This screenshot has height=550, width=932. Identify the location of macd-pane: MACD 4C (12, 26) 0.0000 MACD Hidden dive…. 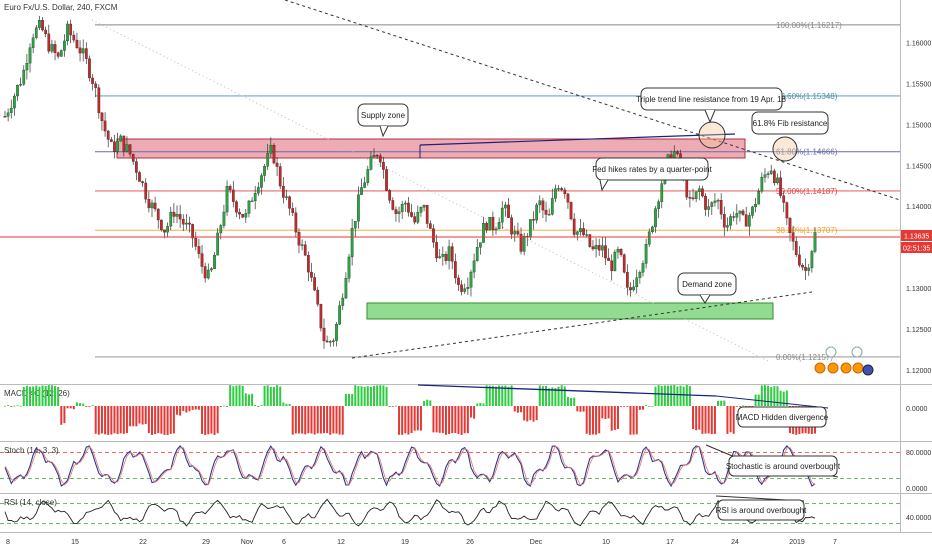
(466, 409).